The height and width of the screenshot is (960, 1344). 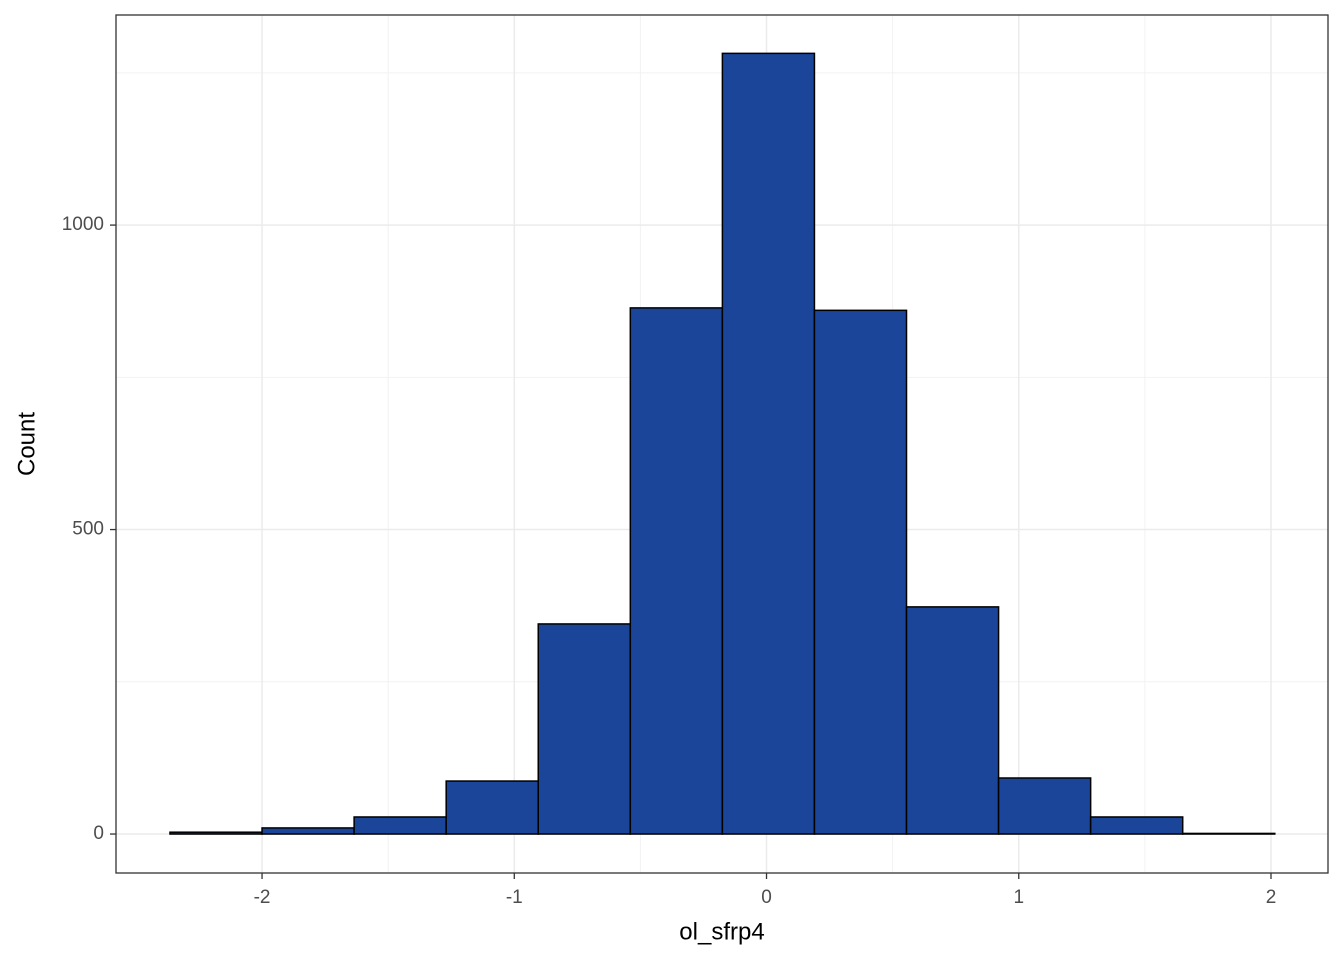 What do you see at coordinates (1018, 897) in the screenshot?
I see `x-tick-label: 1` at bounding box center [1018, 897].